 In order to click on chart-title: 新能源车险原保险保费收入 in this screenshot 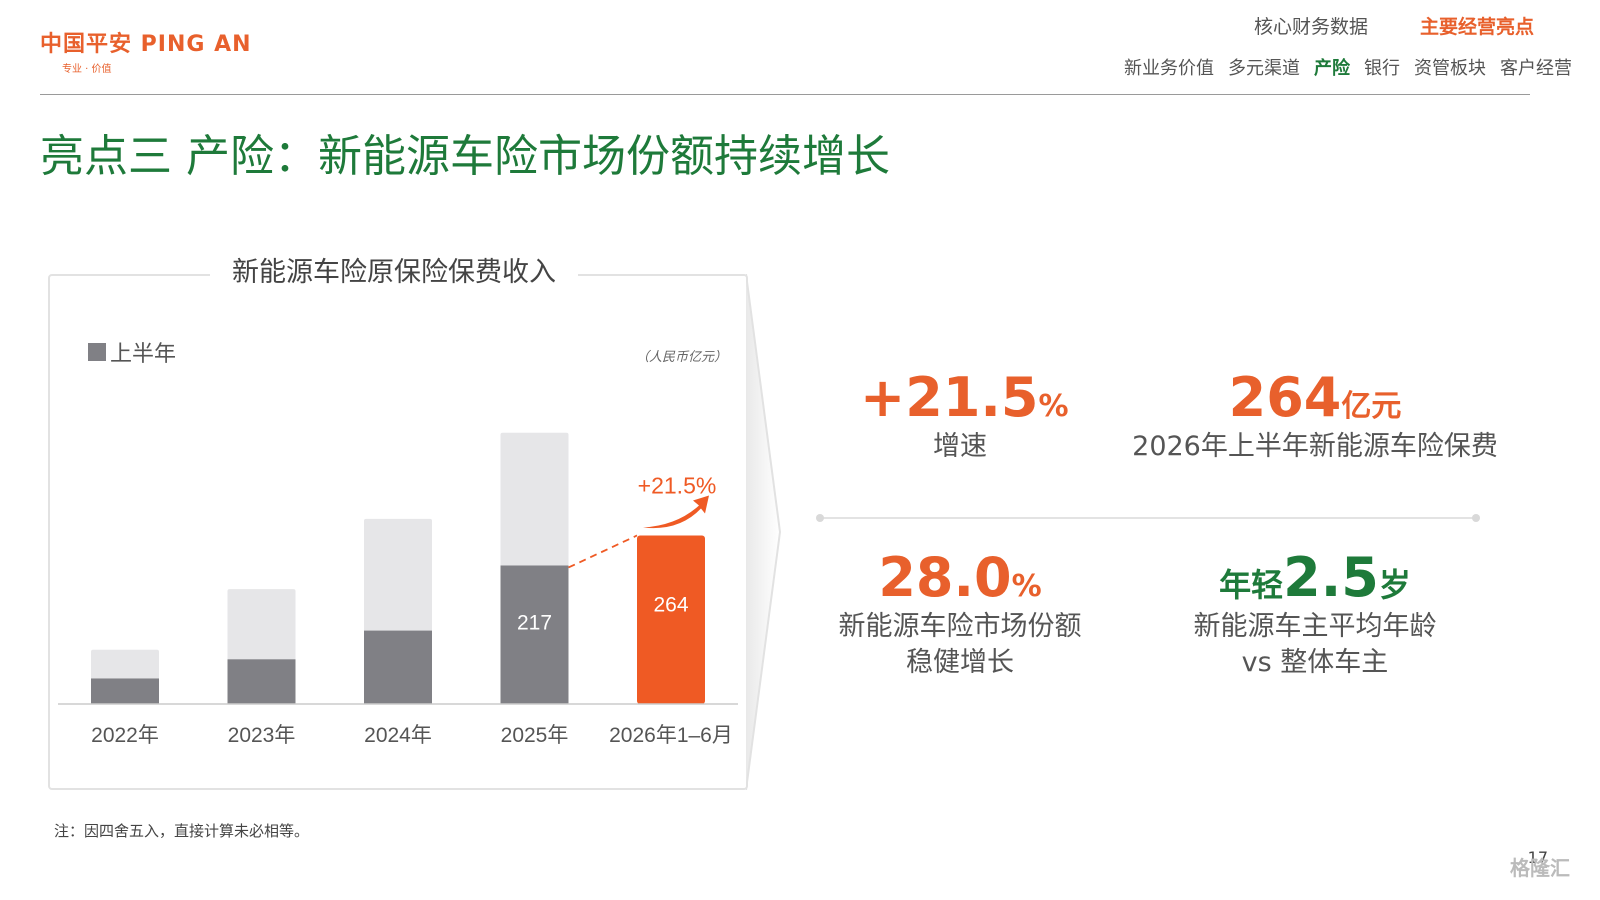, I will do `click(394, 269)`.